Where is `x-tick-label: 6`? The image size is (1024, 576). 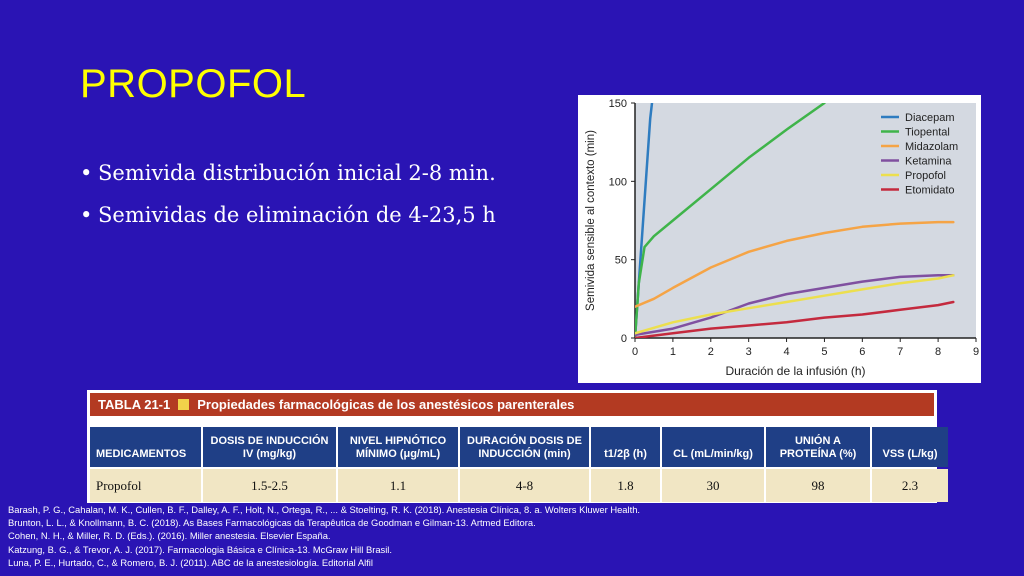 x-tick-label: 6 is located at coordinates (862, 352).